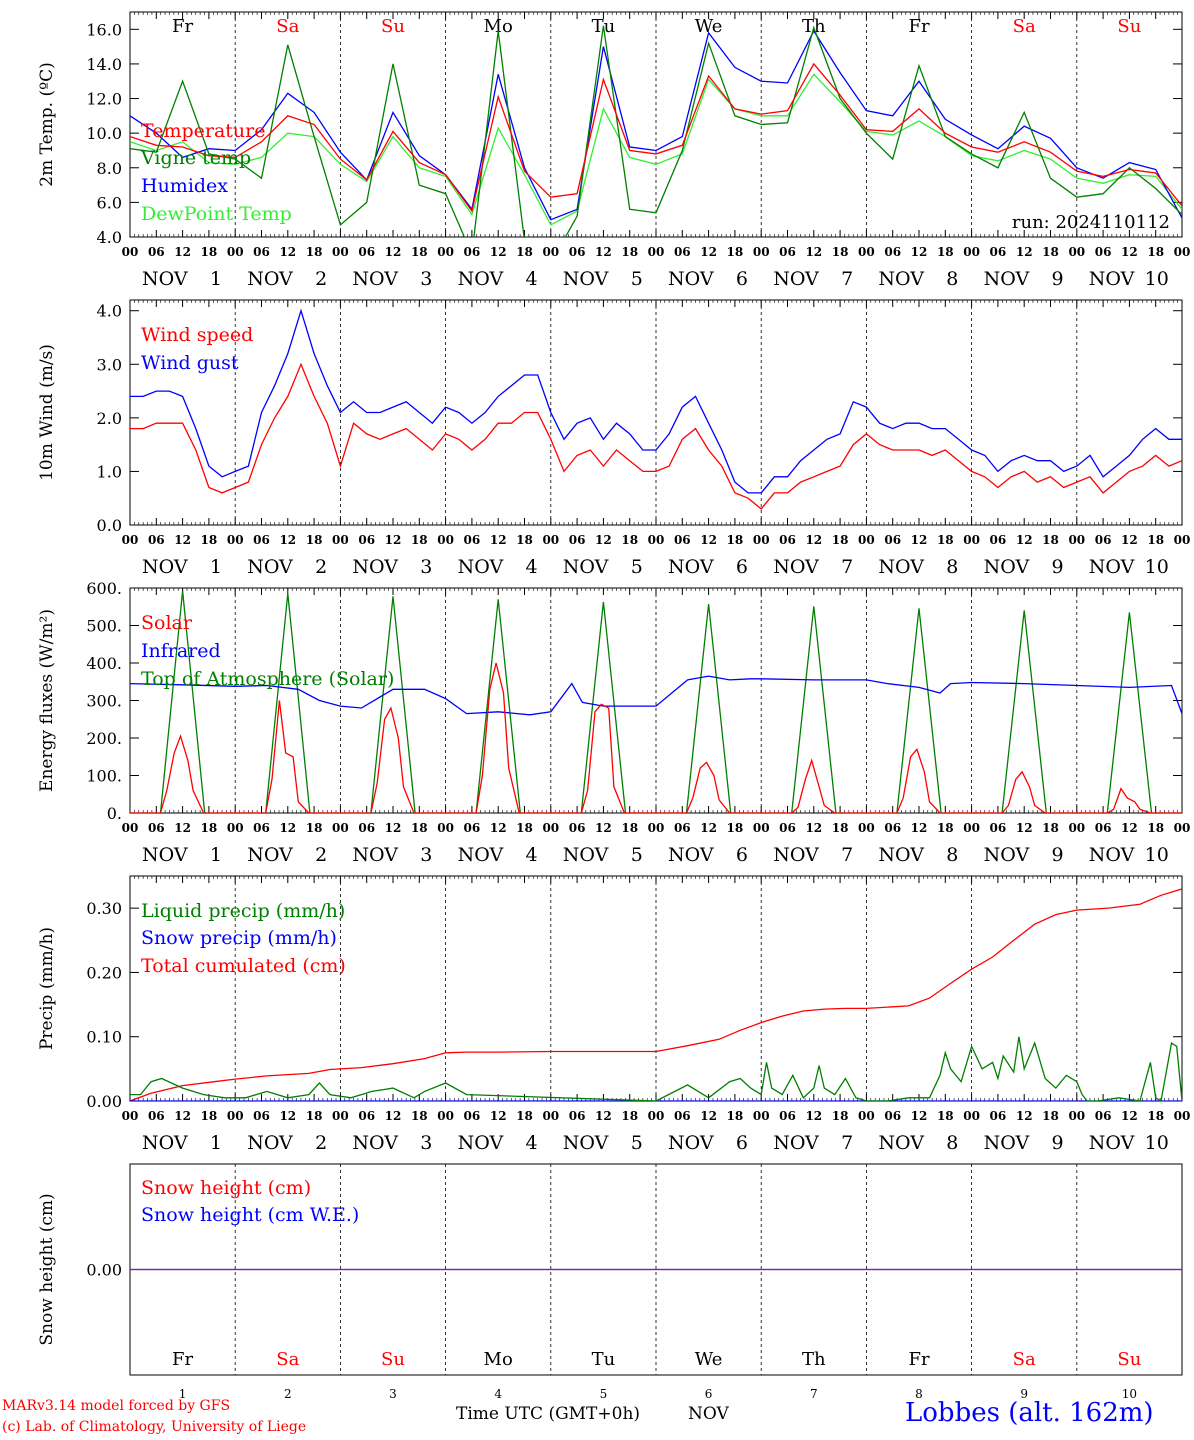  Describe the element at coordinates (709, 26) in the screenshot. I see `weekday-label: We` at that location.